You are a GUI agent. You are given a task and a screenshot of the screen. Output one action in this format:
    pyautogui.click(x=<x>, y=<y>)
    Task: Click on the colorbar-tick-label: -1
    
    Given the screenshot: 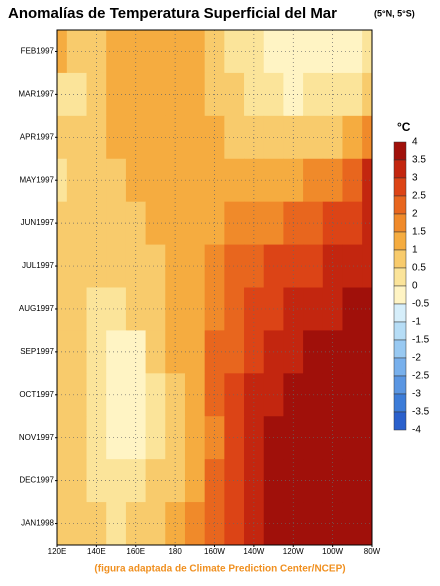 What is the action you would take?
    pyautogui.click(x=416, y=322)
    